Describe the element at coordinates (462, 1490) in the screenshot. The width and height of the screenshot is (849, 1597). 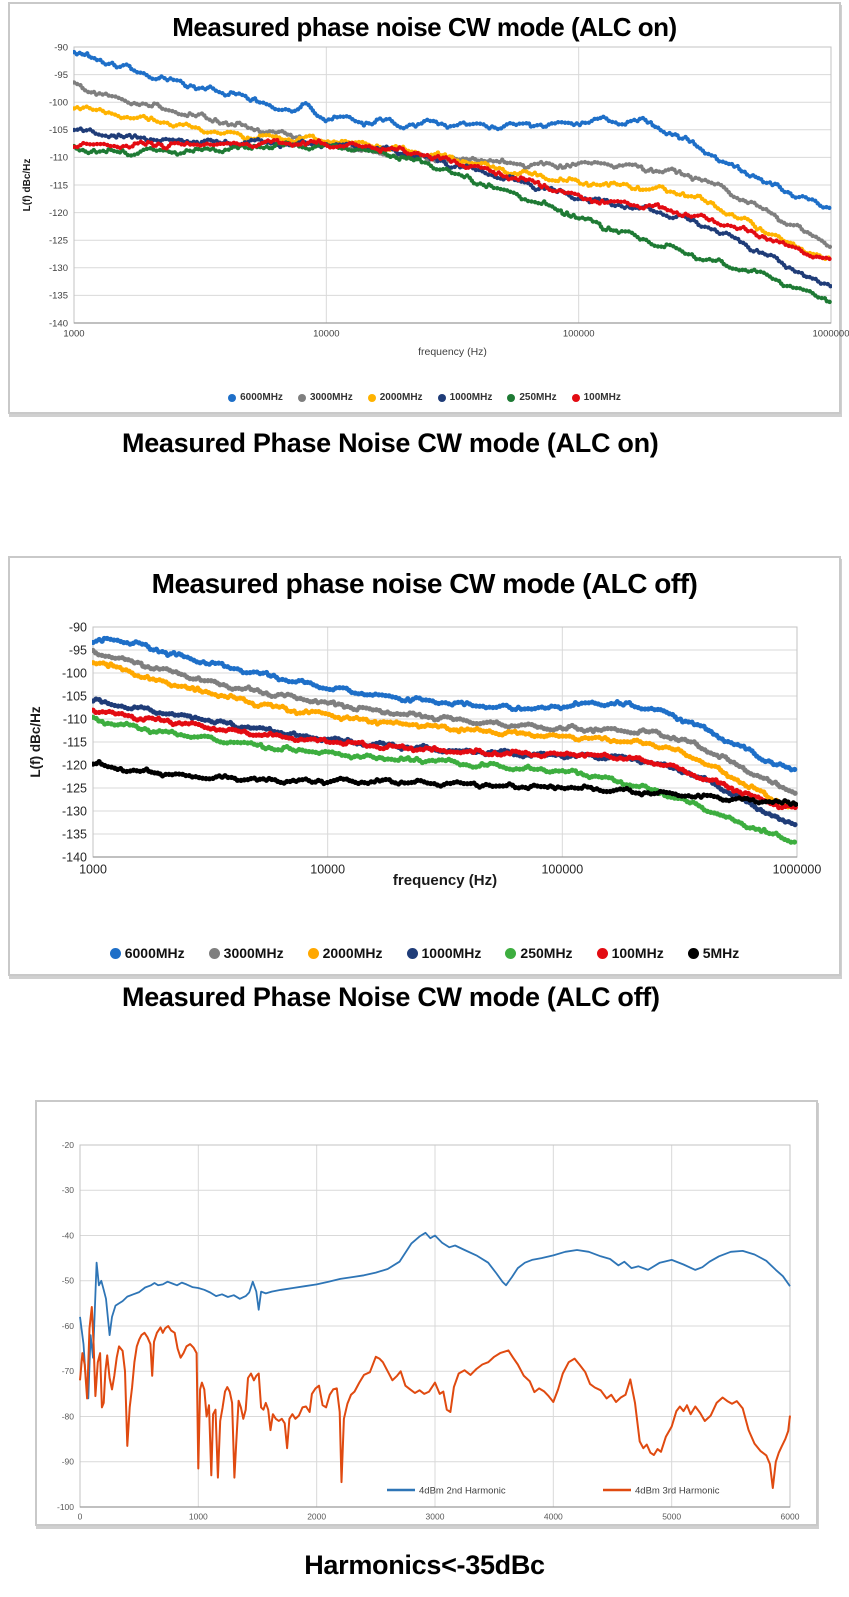
I see `svg-text: 4dBm 2nd Harmonic` at that location.